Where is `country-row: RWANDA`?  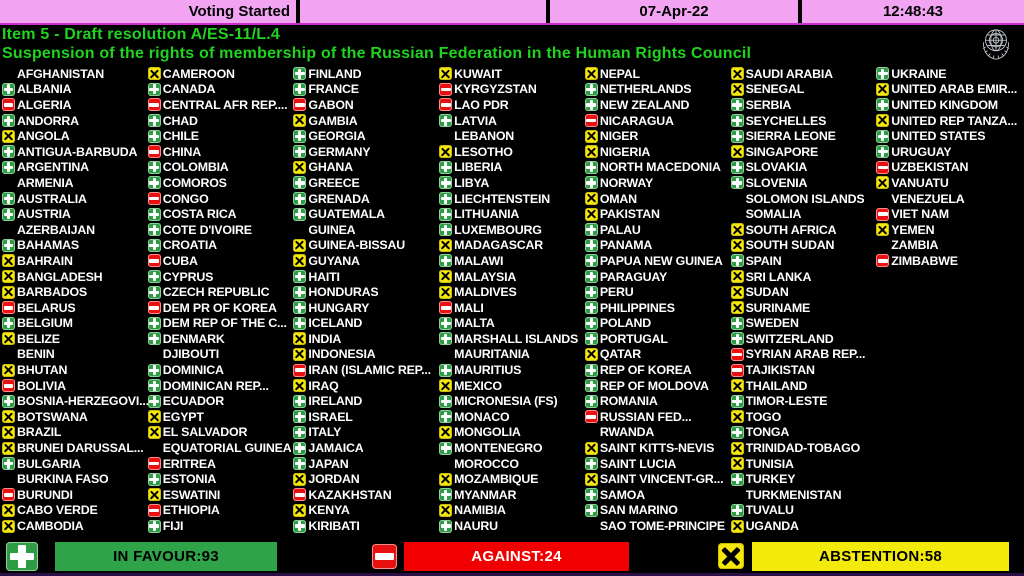 country-row: RWANDA is located at coordinates (658, 433).